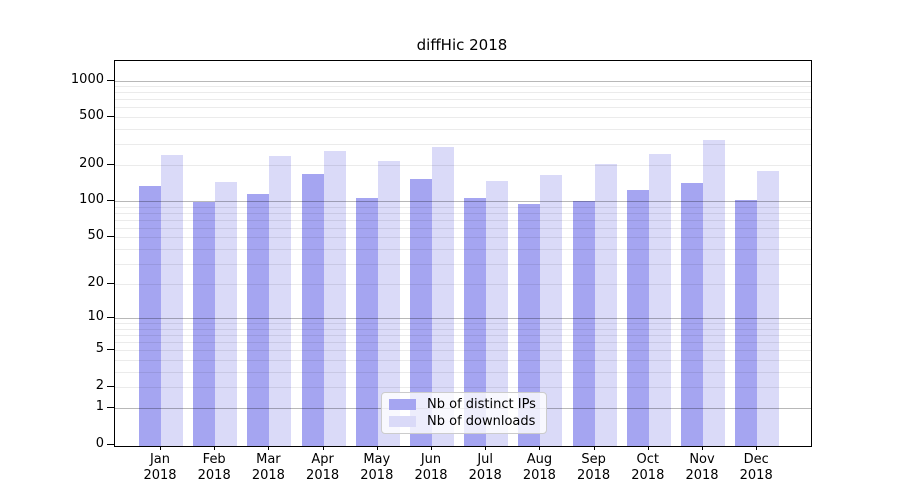 The width and height of the screenshot is (900, 500). What do you see at coordinates (204, 324) in the screenshot?
I see `bar-nb-of-distinct-ips-feb` at bounding box center [204, 324].